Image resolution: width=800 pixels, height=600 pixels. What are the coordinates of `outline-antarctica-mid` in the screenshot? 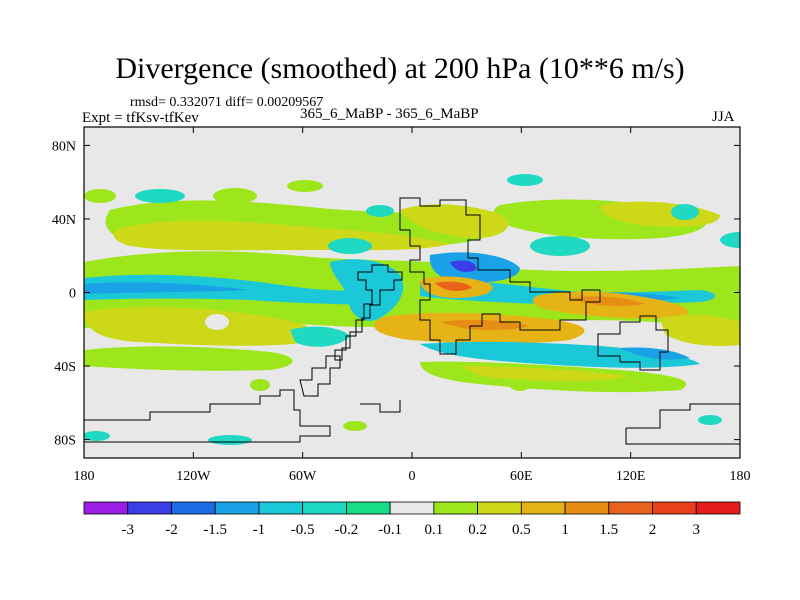 It's located at (380, 406).